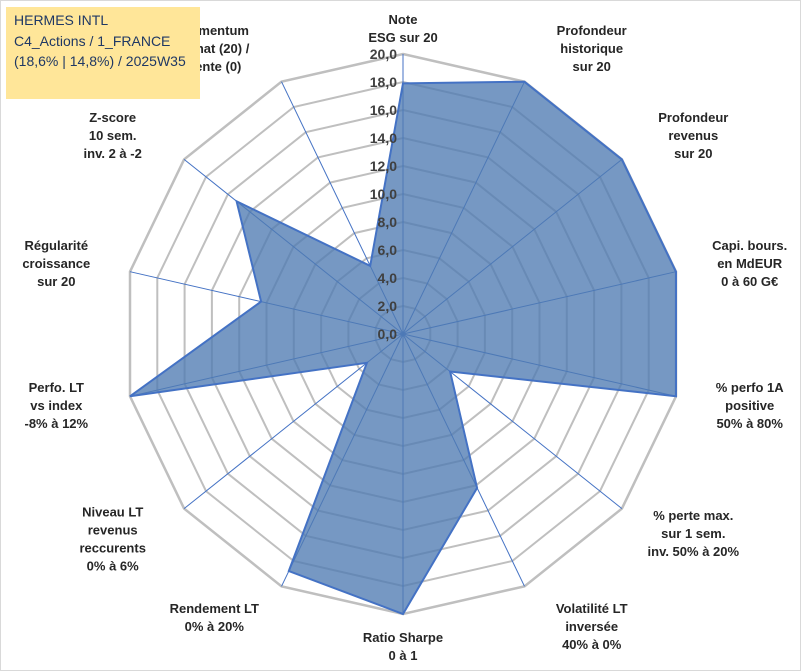 The image size is (801, 671). Describe the element at coordinates (388, 278) in the screenshot. I see `tick-label: 4,0` at that location.